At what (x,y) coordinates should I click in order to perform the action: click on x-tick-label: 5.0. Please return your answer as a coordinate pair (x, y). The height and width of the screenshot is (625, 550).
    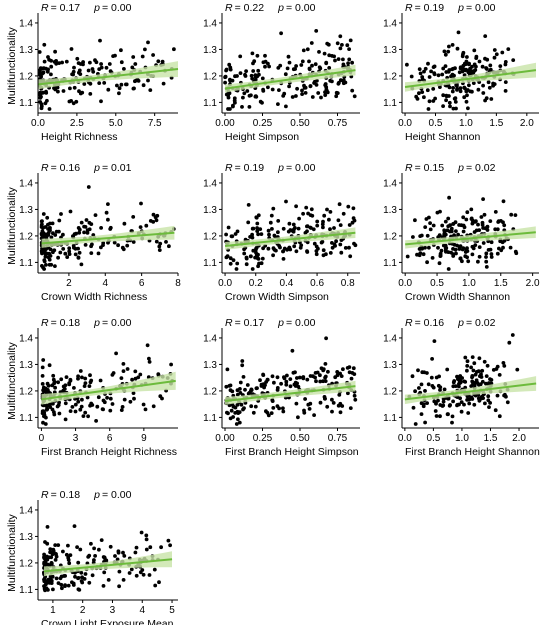
    Looking at the image, I should click on (116, 123).